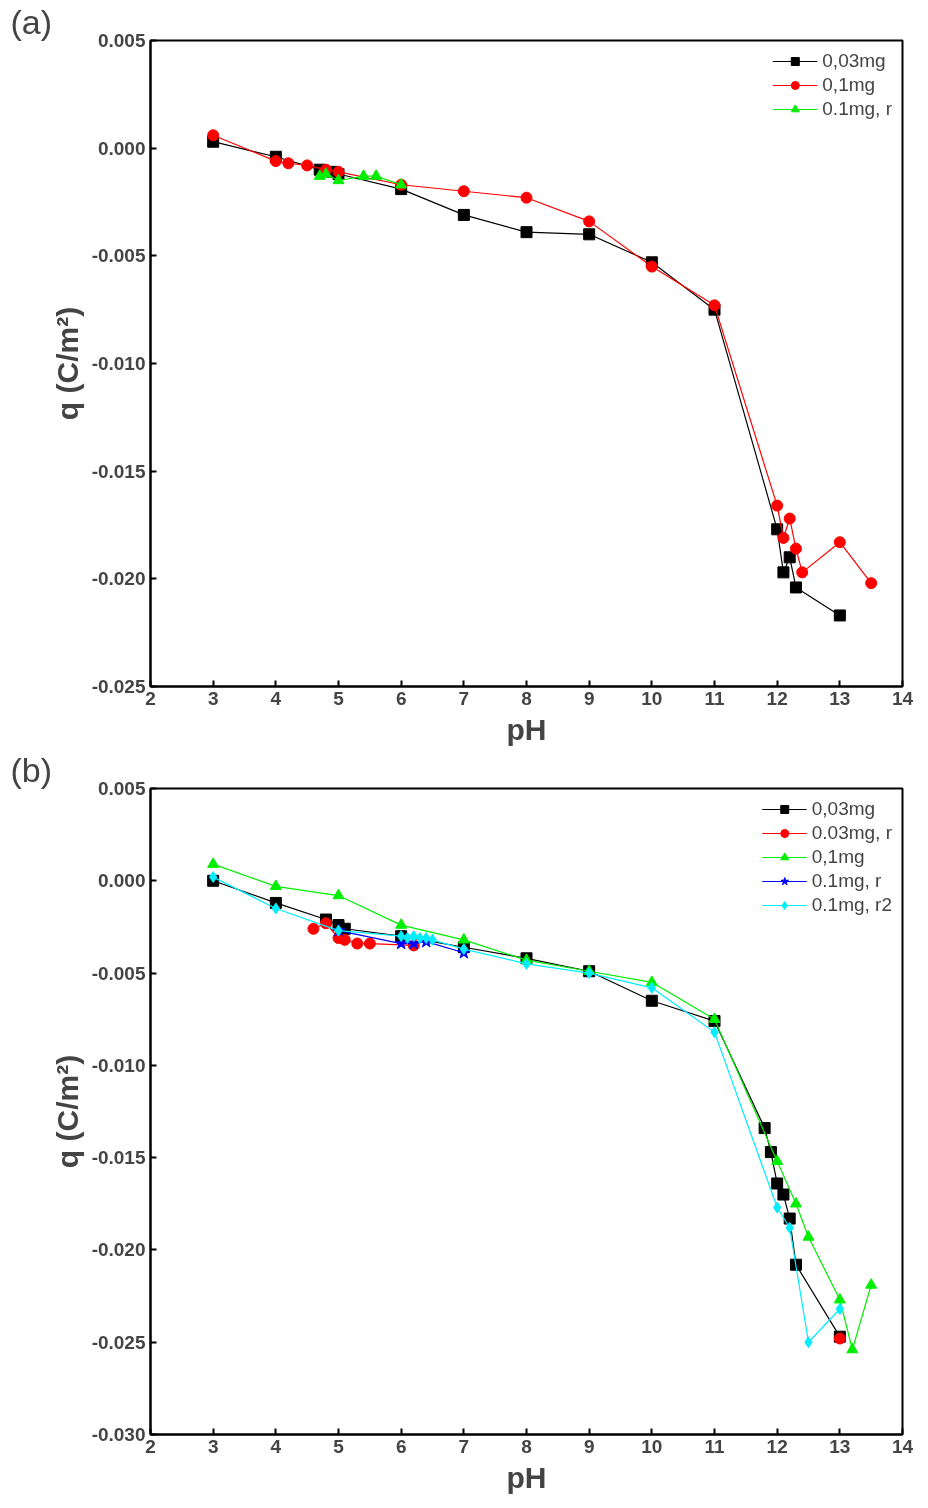 The image size is (928, 1508). What do you see at coordinates (31, 769) in the screenshot?
I see `text: (b)` at bounding box center [31, 769].